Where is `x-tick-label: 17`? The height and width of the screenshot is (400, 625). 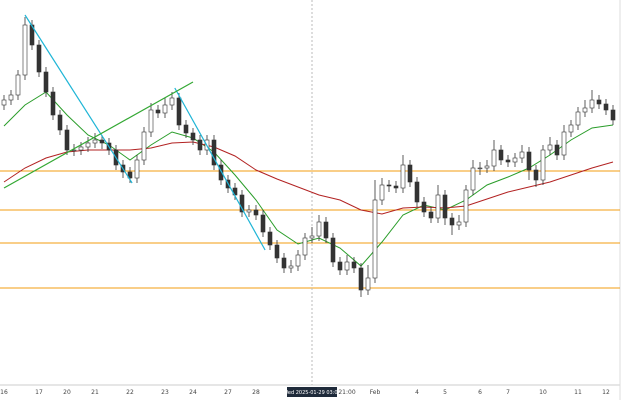 x-tick-label: 17 is located at coordinates (39, 392).